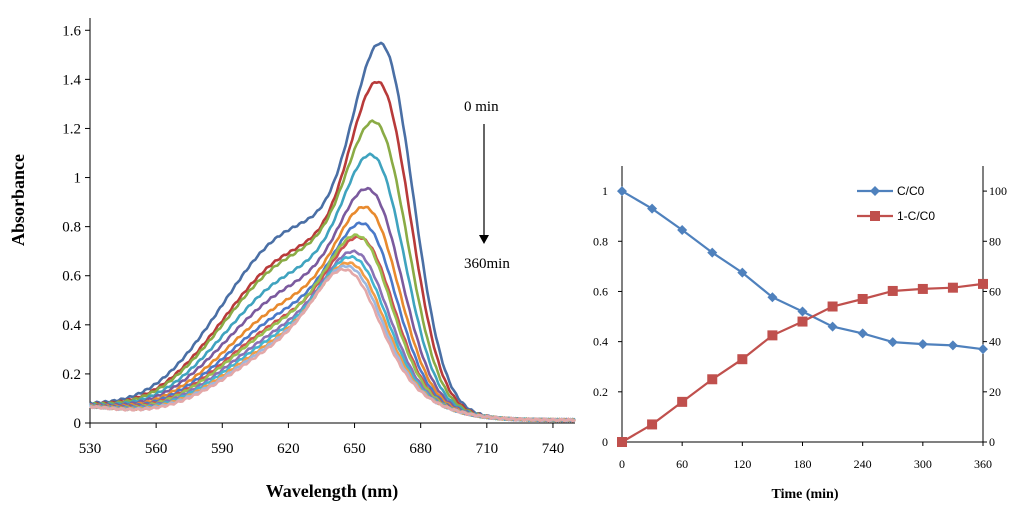 Image resolution: width=1024 pixels, height=513 pixels. Describe the element at coordinates (487, 264) in the screenshot. I see `annotation-end-time: 360min` at that location.